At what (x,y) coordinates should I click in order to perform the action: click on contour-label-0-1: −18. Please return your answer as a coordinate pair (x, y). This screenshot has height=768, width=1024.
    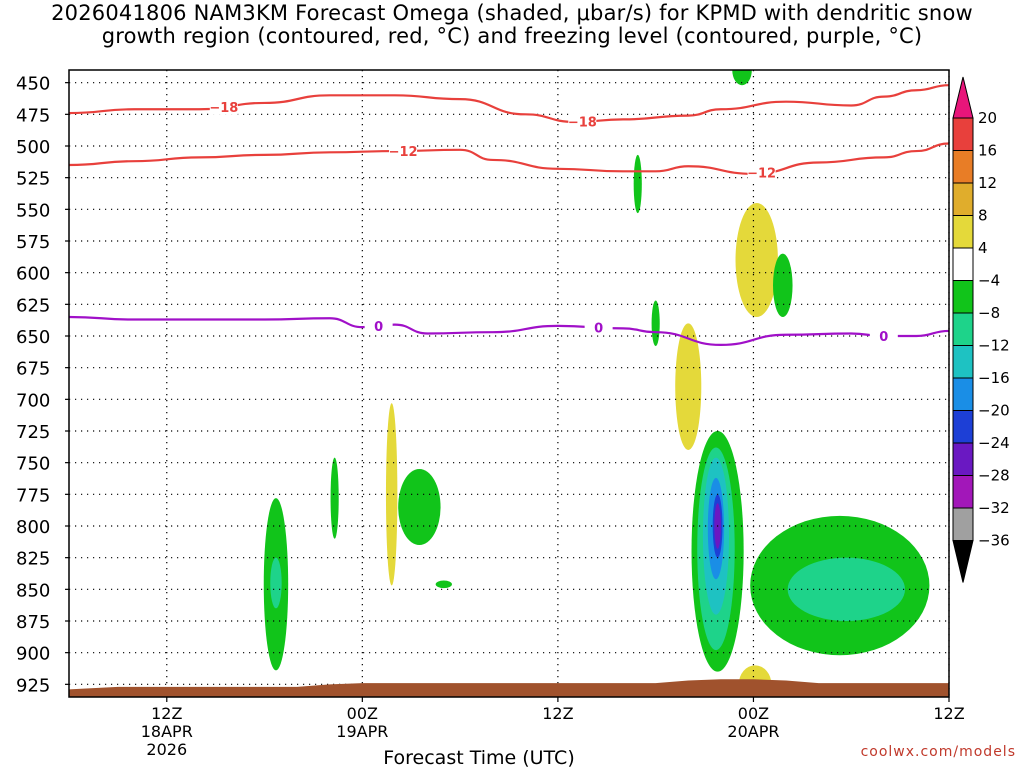
    Looking at the image, I should click on (582, 123).